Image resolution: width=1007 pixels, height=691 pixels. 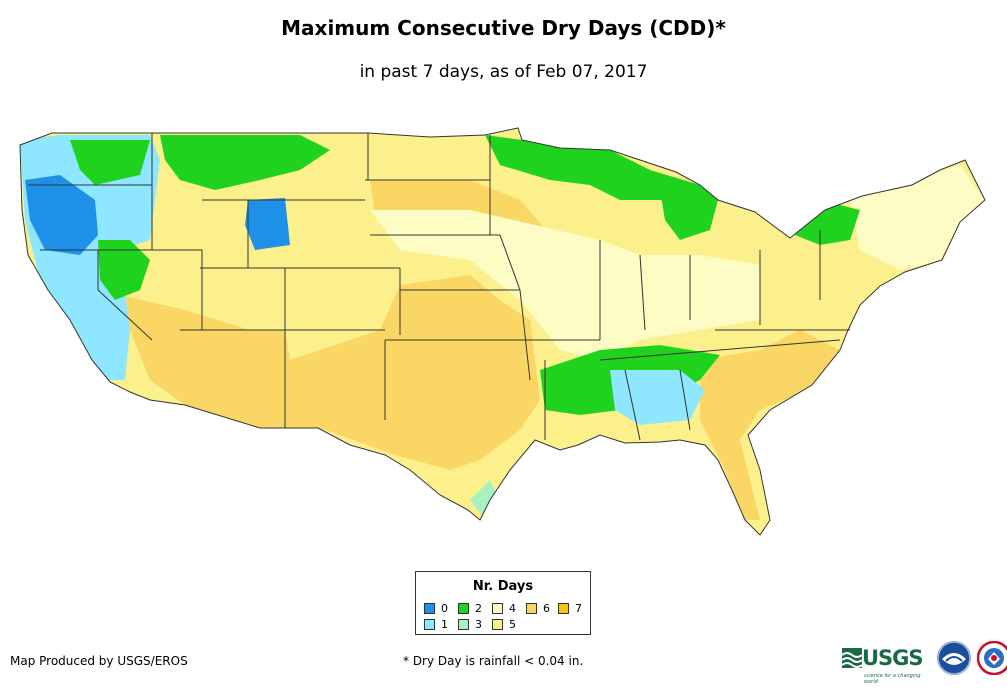 What do you see at coordinates (478, 608) in the screenshot?
I see `legend-label-2: 2` at bounding box center [478, 608].